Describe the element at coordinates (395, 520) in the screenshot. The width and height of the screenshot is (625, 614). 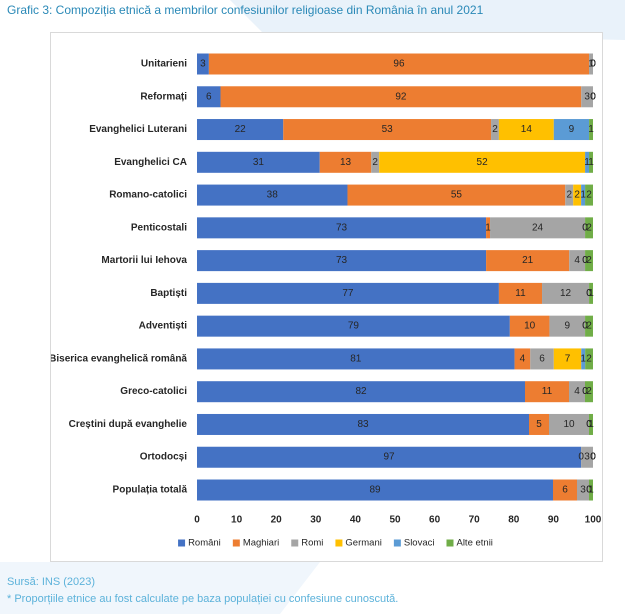
I see `x-tick-label: 50` at that location.